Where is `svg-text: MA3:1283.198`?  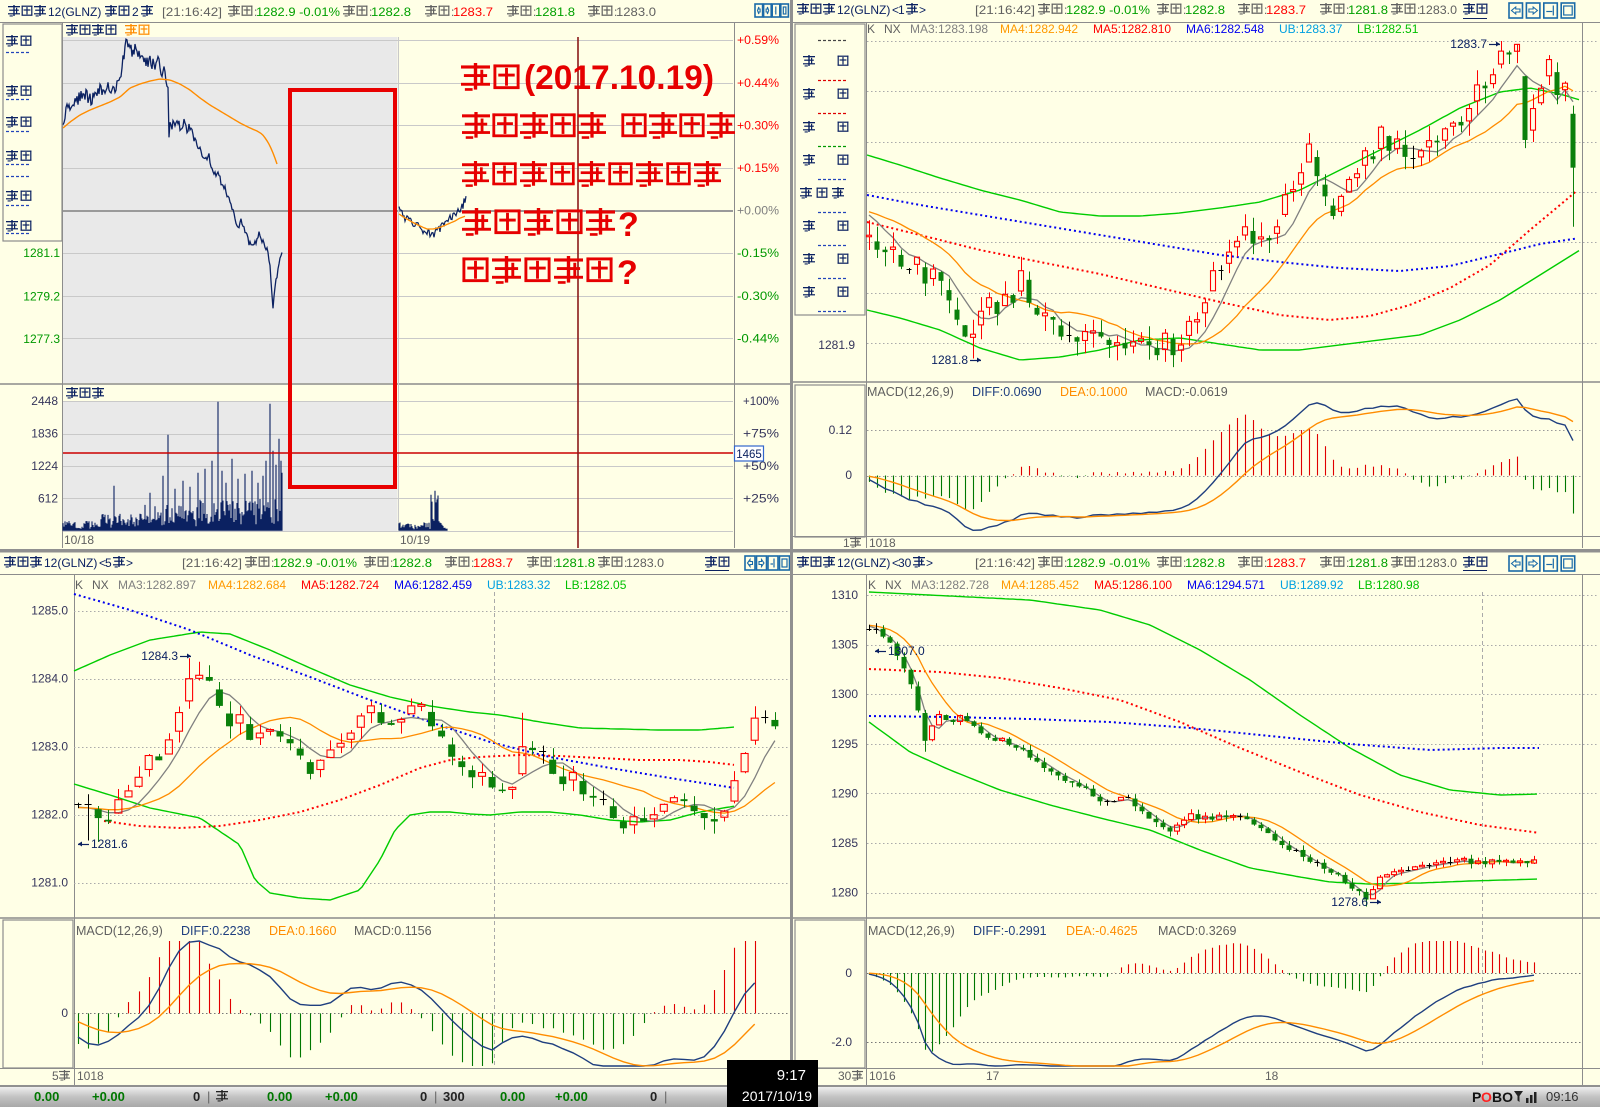 svg-text: MA3:1283.198 is located at coordinates (949, 29).